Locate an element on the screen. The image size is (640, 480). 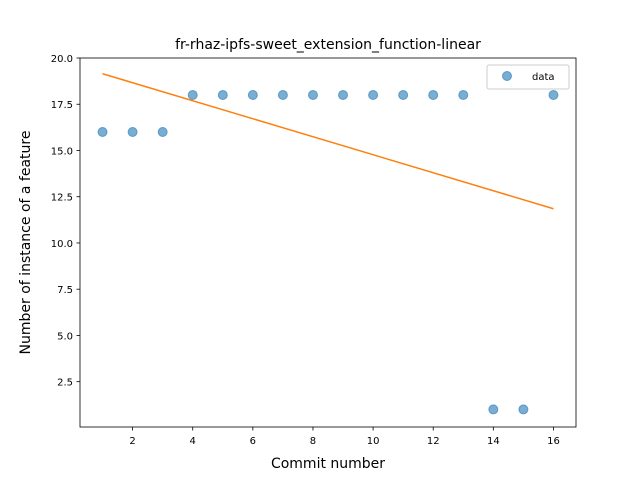
x-tick-label: 8 is located at coordinates (313, 441).